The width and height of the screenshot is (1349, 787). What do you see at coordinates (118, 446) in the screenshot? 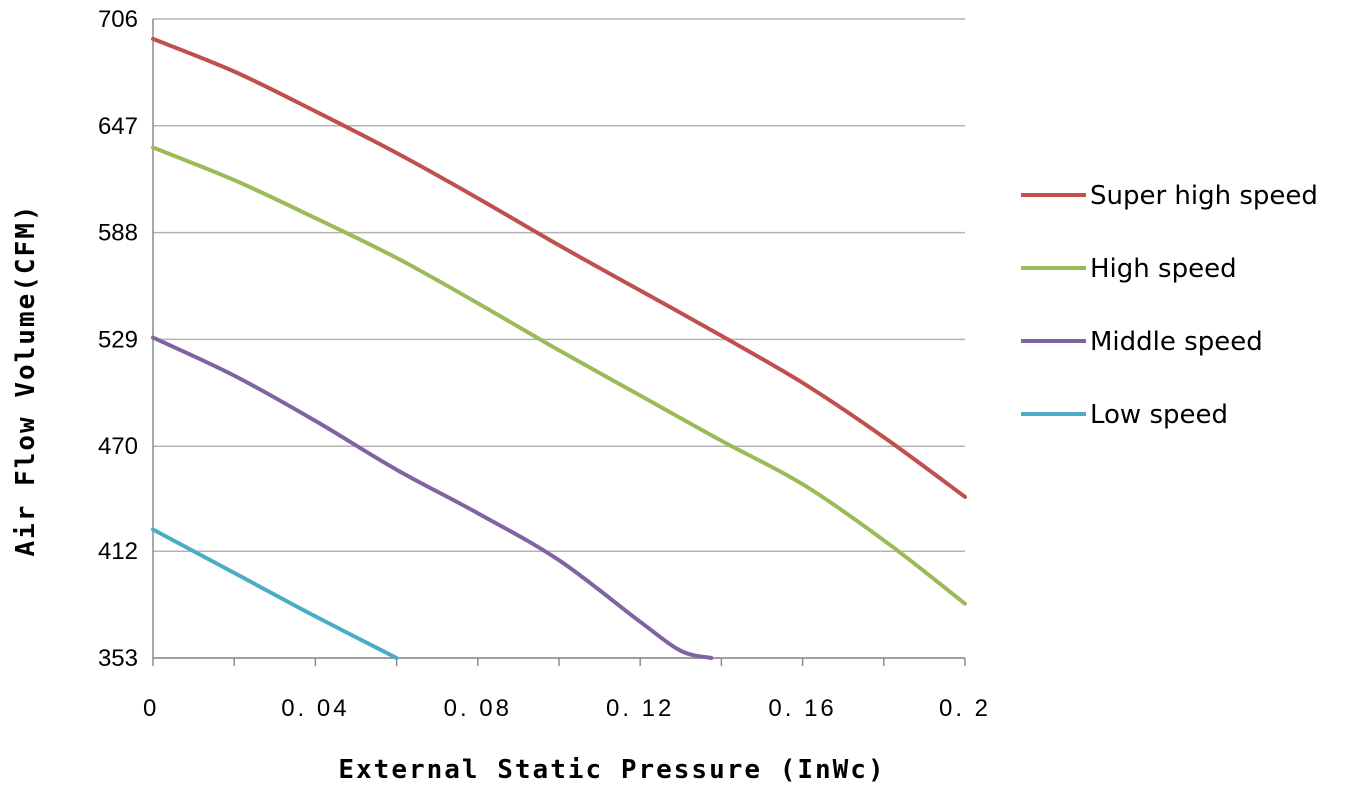
I see `y-tick-label: 470` at bounding box center [118, 446].